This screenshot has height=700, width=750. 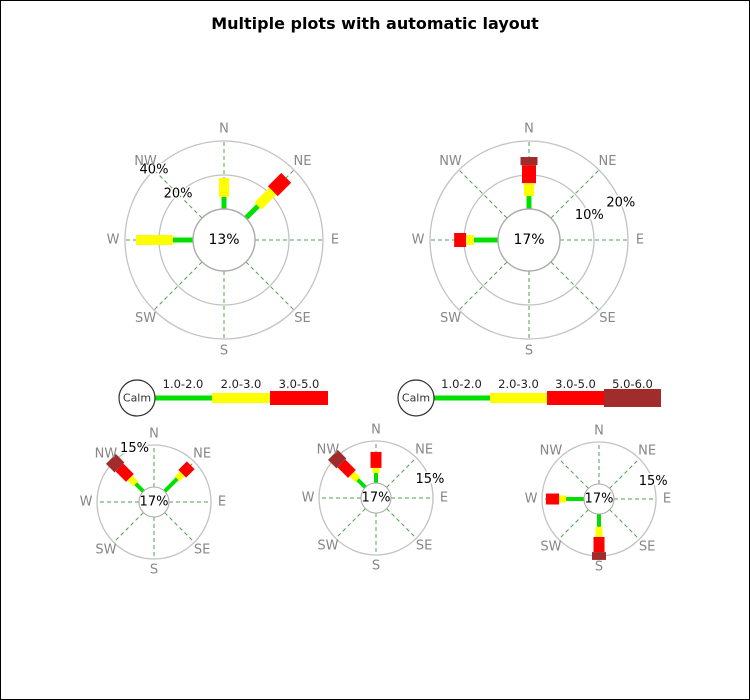 I want to click on wind-rose-top-left: 13% 20% 40% N NE E SE S SW W NW, so click(x=223, y=240).